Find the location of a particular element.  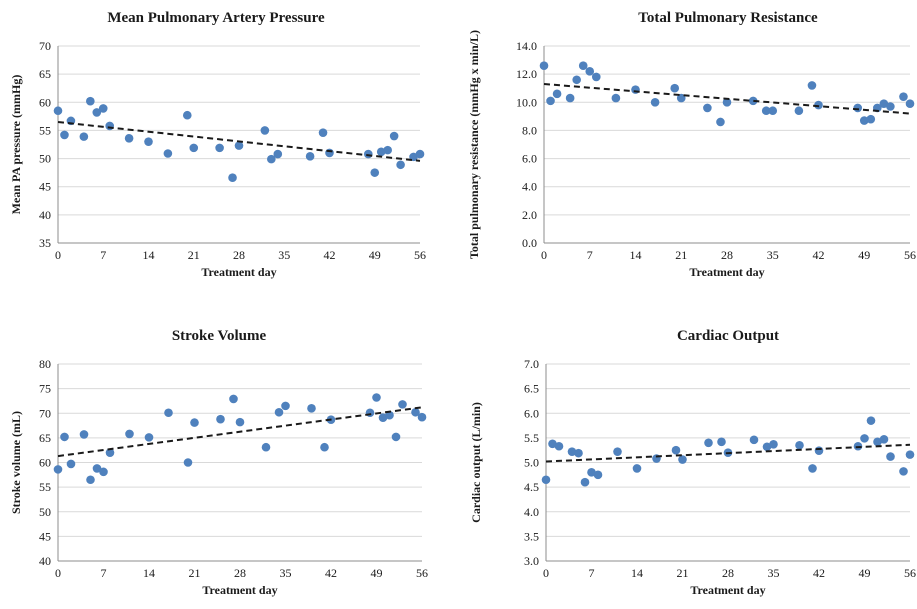

y-axis-label: Mean PA pressure (mmHg) is located at coordinates (16, 145).